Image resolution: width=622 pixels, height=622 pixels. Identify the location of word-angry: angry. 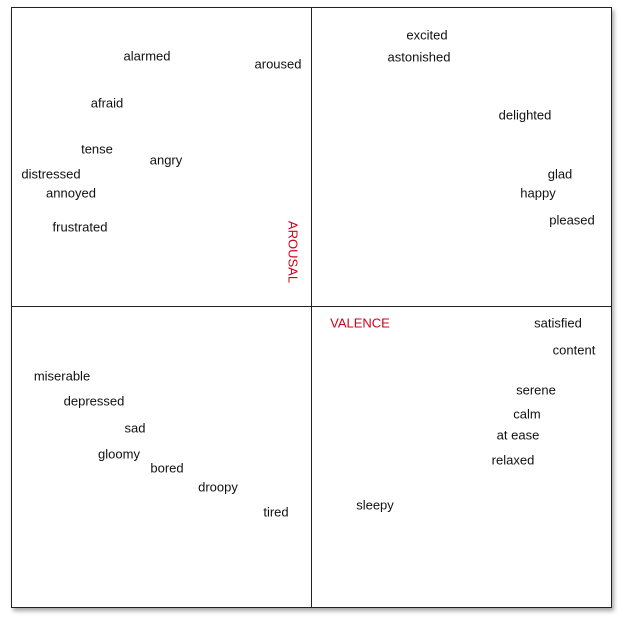
(166, 160).